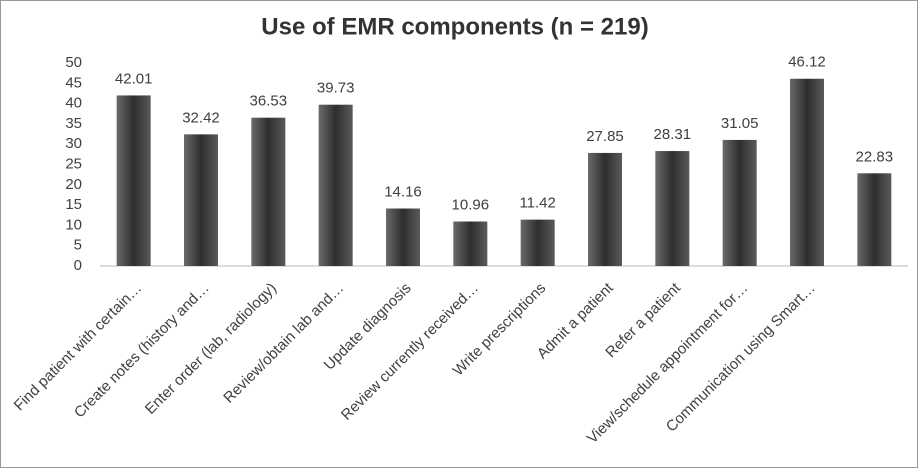  Describe the element at coordinates (134, 78) in the screenshot. I see `data-label: 42.01` at that location.